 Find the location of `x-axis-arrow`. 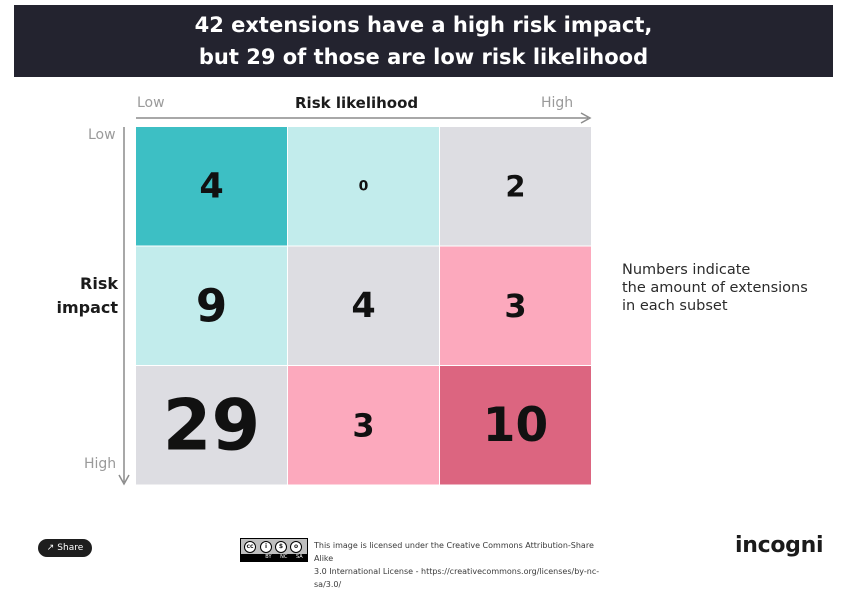

x-axis-arrow is located at coordinates (364, 118).